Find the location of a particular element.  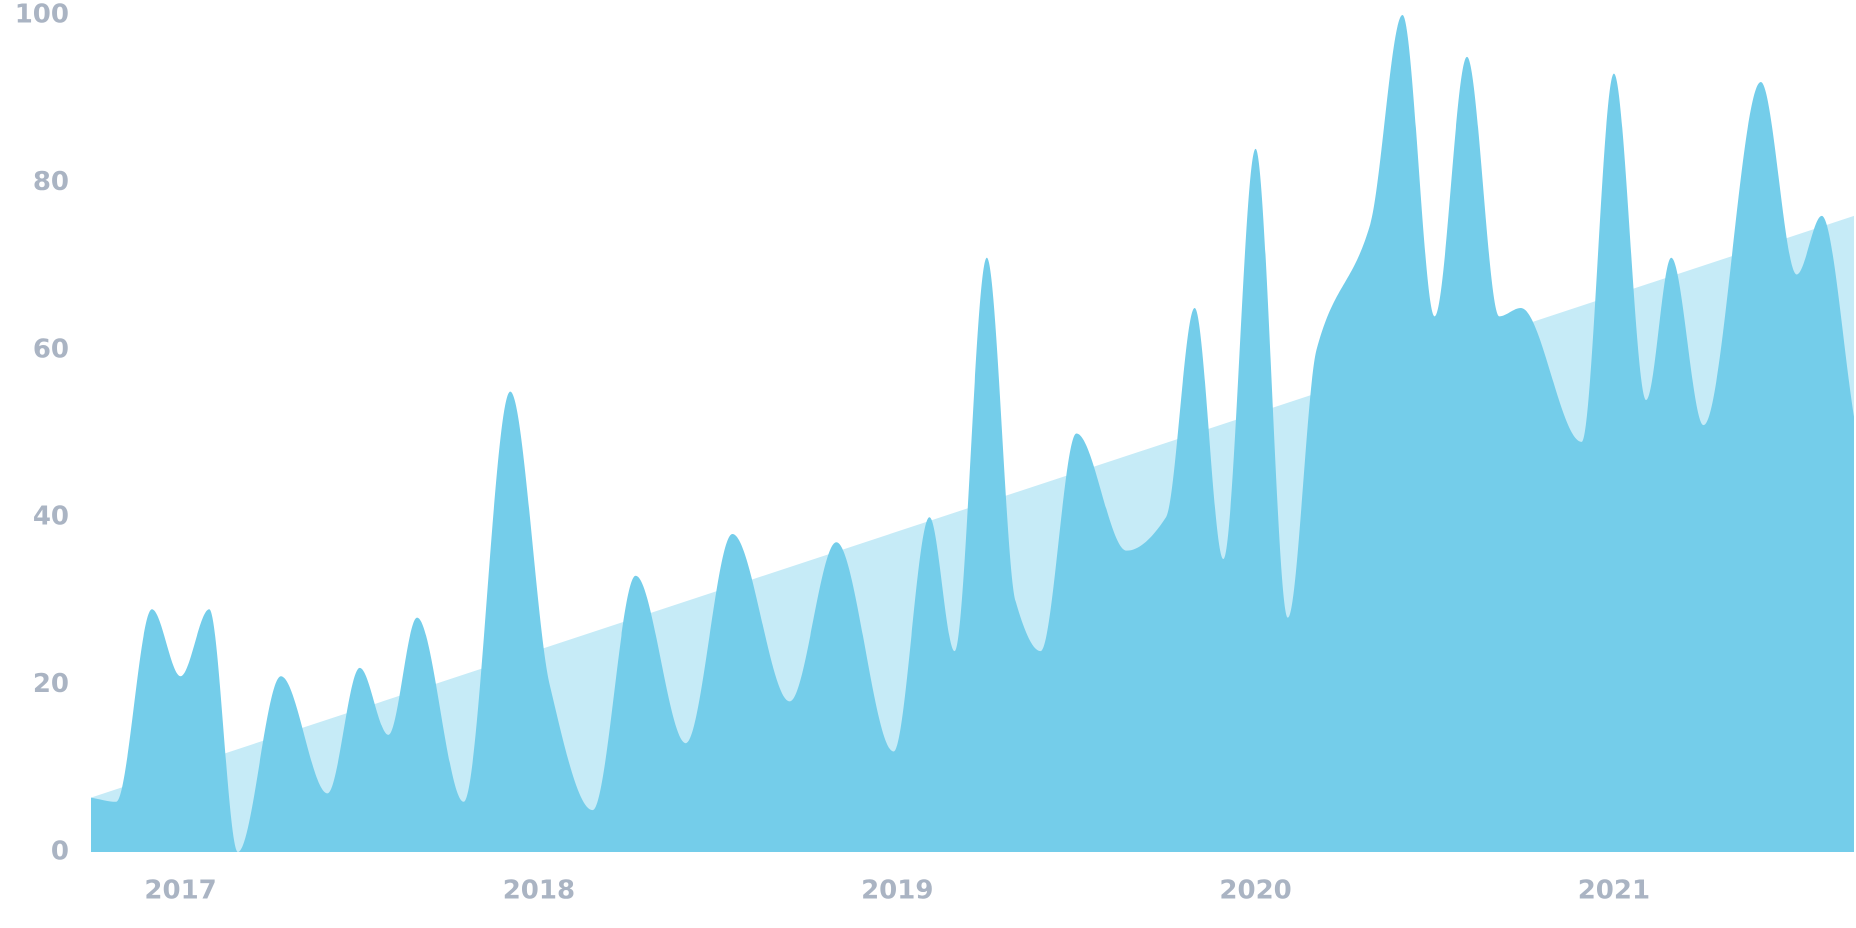

y-tick-label: 100 is located at coordinates (42, 15).